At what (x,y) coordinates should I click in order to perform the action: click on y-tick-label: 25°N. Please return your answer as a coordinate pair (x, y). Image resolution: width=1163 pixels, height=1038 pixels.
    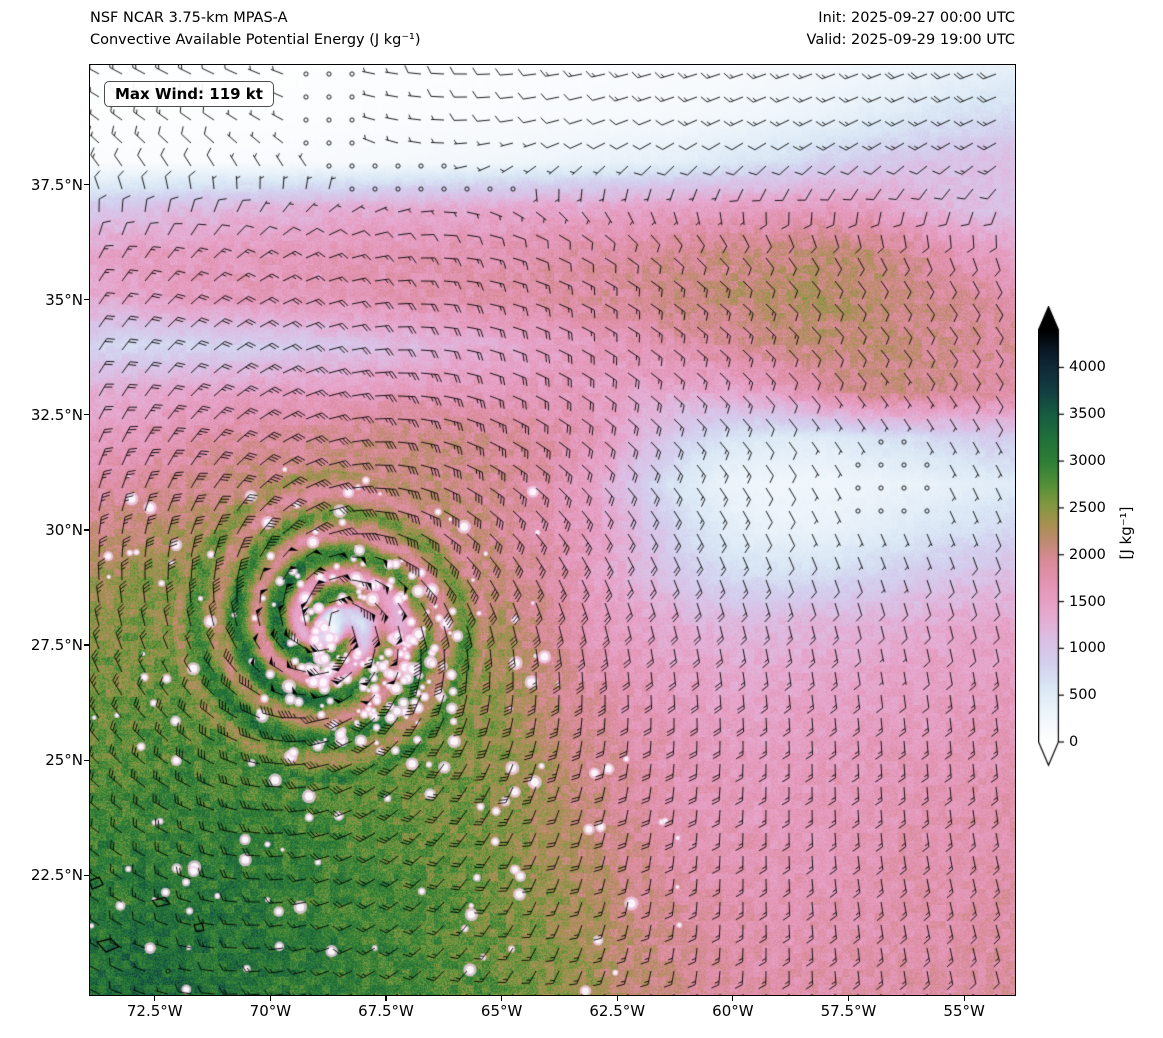
    Looking at the image, I should click on (64, 760).